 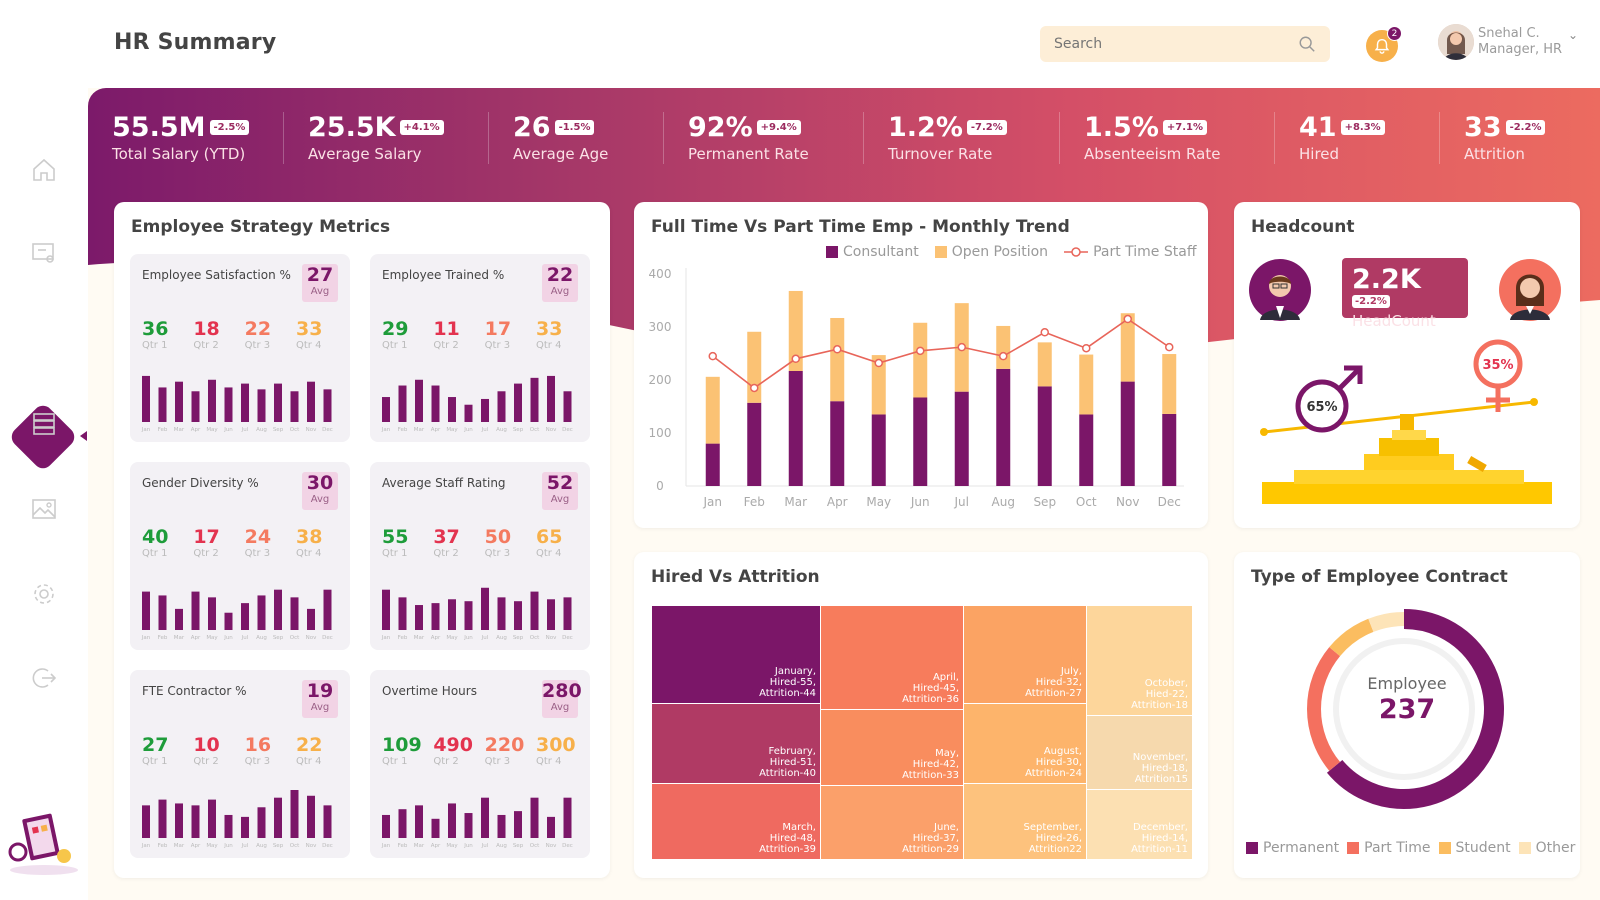 I want to click on quarter-value: 55 Qtr 1, so click(x=395, y=542).